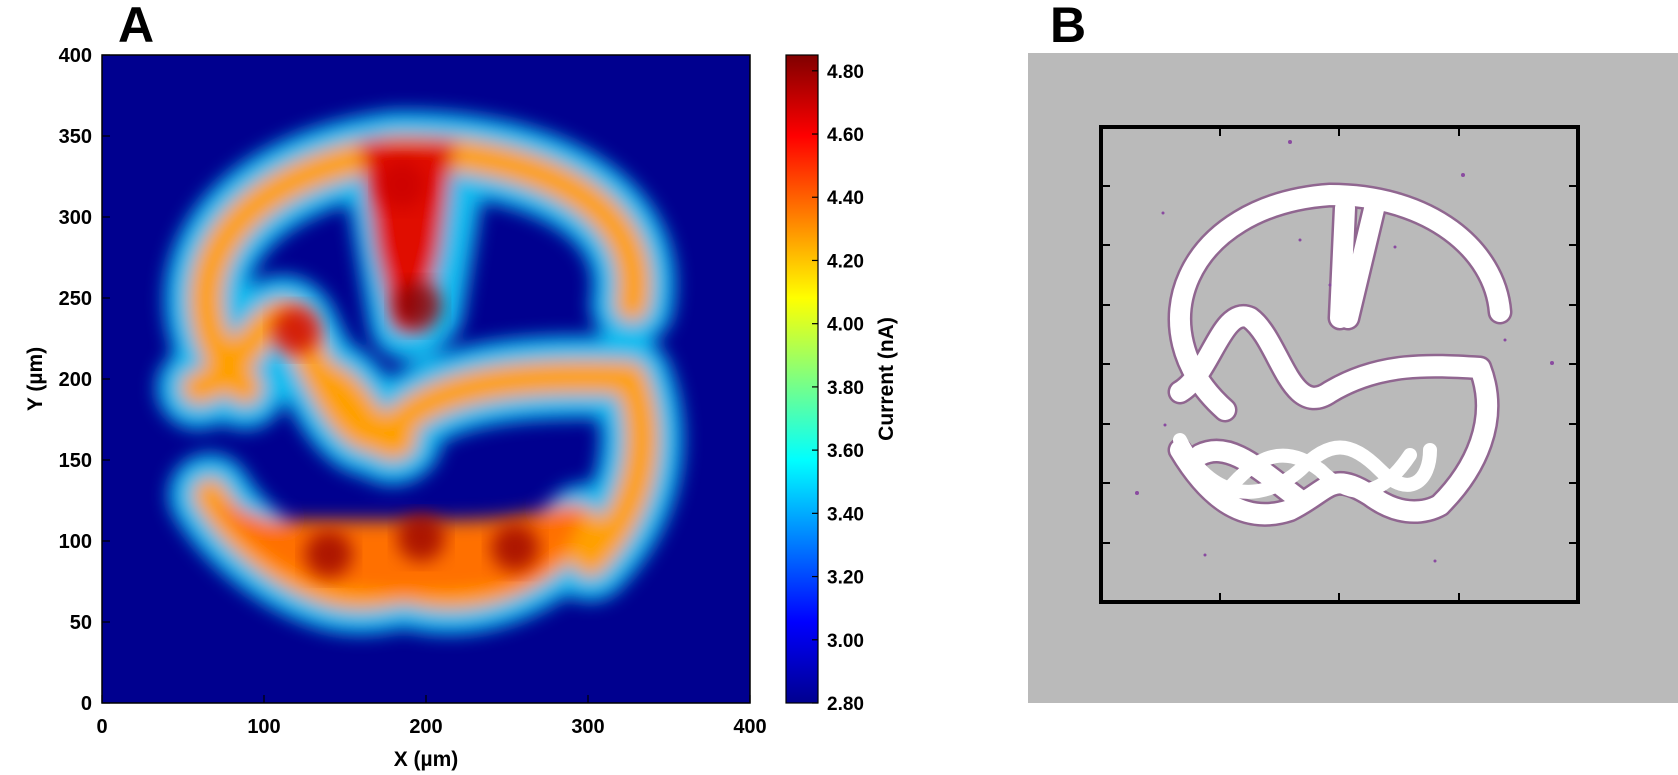  I want to click on colorbar-tick-label: 4.60, so click(845, 135).